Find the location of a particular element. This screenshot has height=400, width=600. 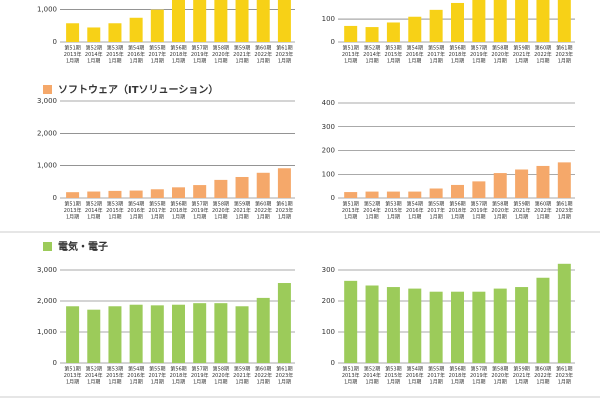

x-tick-label: 第60期 is located at coordinates (263, 369).